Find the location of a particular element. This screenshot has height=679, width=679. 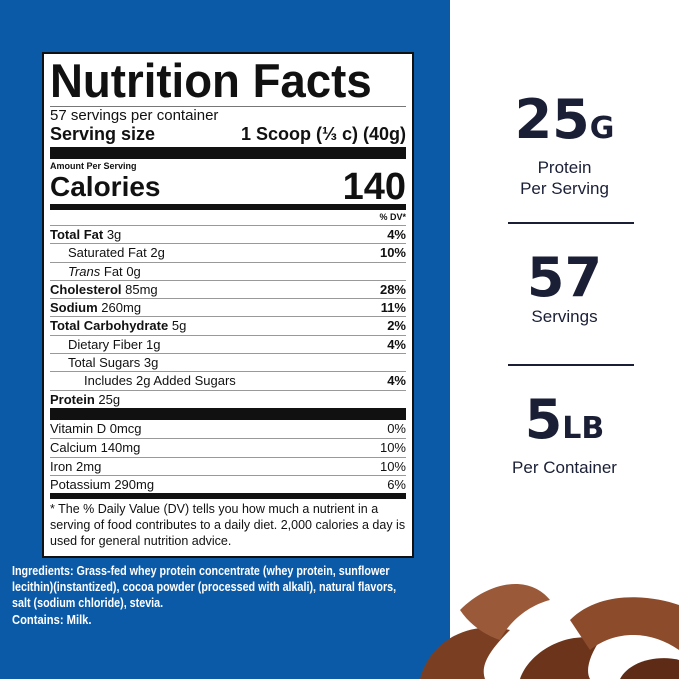

label-title: Nutrition Facts is located at coordinates (211, 80).